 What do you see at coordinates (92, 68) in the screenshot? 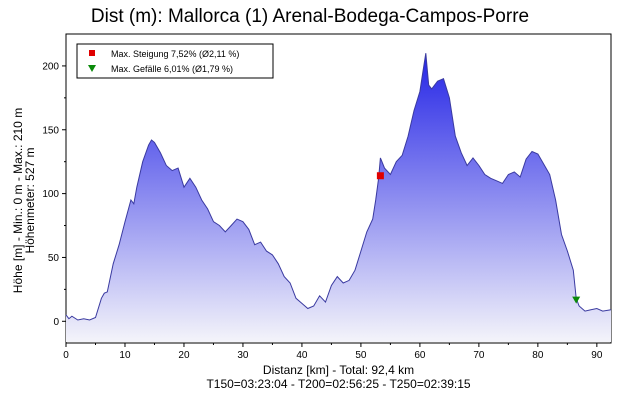
I see `legend-max-descent-swatch` at bounding box center [92, 68].